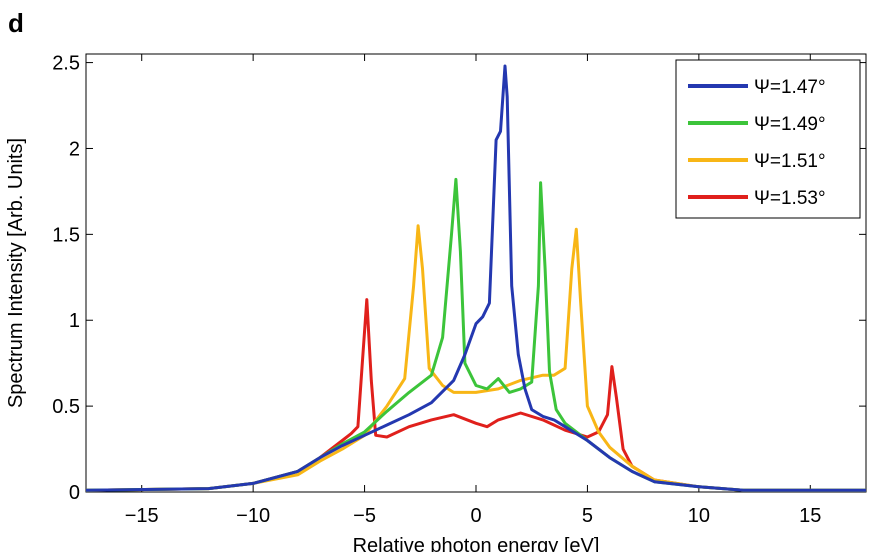 The height and width of the screenshot is (552, 873). I want to click on x-tick-label: 15, so click(810, 516).